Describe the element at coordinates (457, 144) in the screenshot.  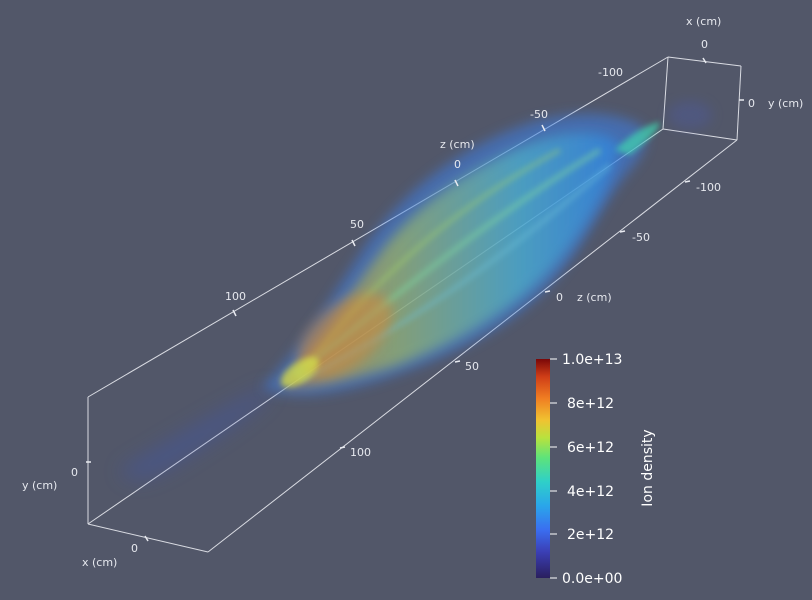
I see `axis-title-z-top: z (cm)` at that location.